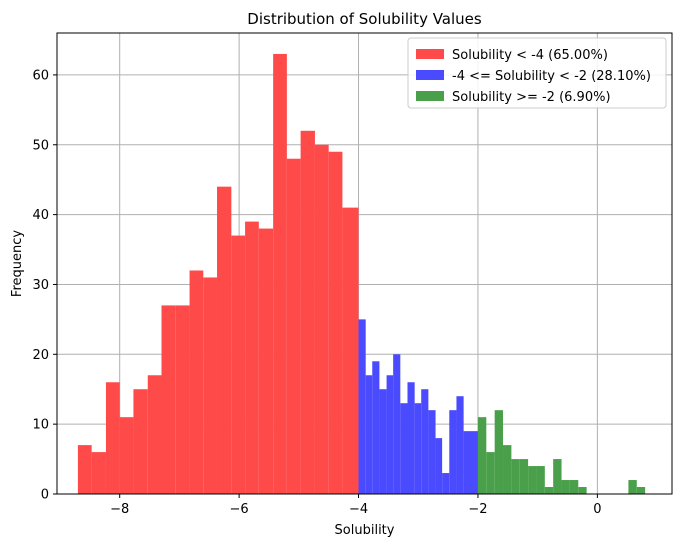 The height and width of the screenshot is (547, 686). What do you see at coordinates (17, 263) in the screenshot?
I see `y-axis-label: Frequency` at bounding box center [17, 263].